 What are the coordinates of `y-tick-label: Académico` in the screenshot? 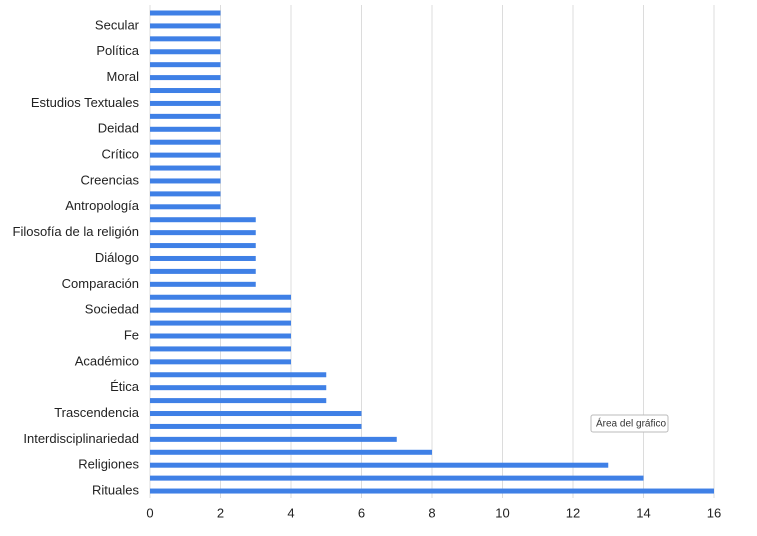 It's located at (107, 360).